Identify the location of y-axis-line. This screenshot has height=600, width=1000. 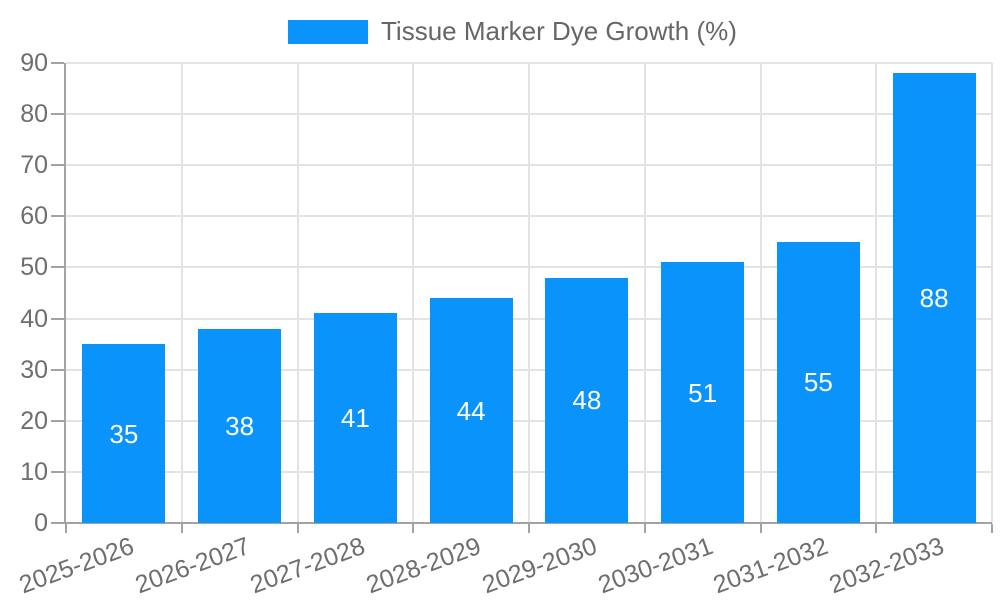
(65, 293).